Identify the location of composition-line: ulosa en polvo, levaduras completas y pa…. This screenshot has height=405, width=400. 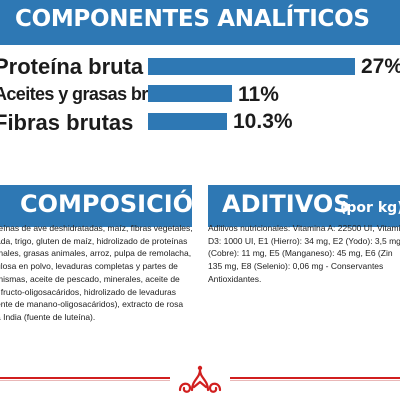
(89, 266).